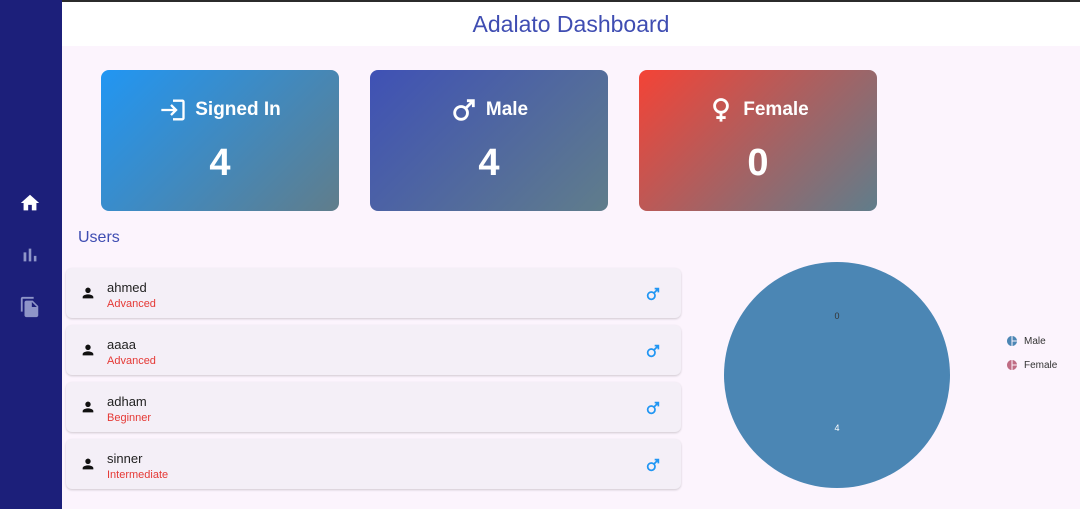 Image resolution: width=1080 pixels, height=509 pixels. What do you see at coordinates (464, 110) in the screenshot?
I see `male-icon` at bounding box center [464, 110].